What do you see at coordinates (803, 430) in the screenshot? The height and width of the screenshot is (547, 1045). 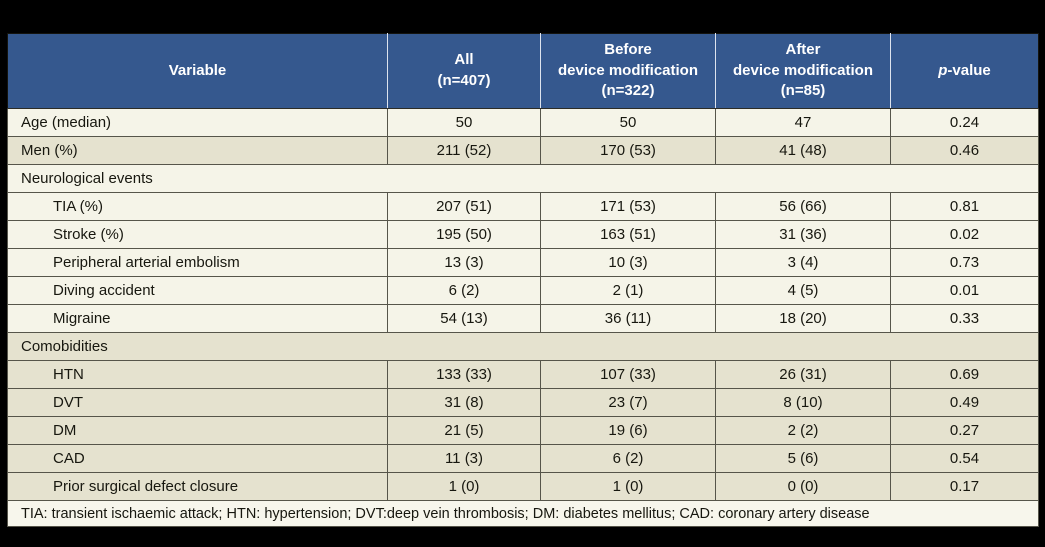 I see `cell-after: 2 (2)` at bounding box center [803, 430].